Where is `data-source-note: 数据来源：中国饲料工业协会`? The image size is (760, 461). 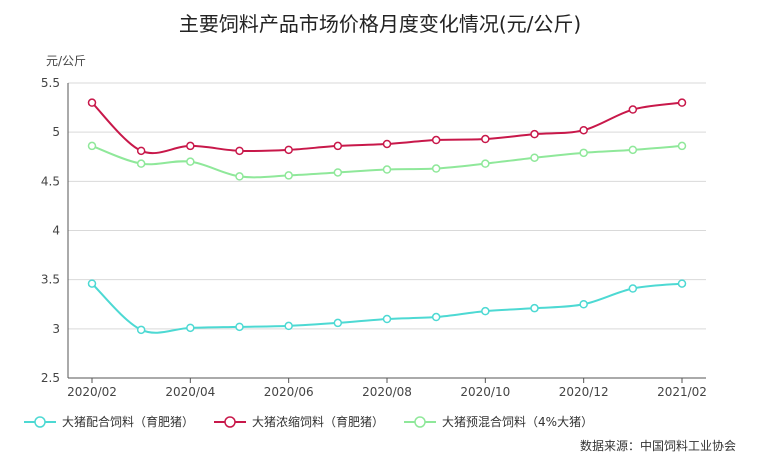 data-source-note: 数据来源：中国饲料工业协会 is located at coordinates (657, 446).